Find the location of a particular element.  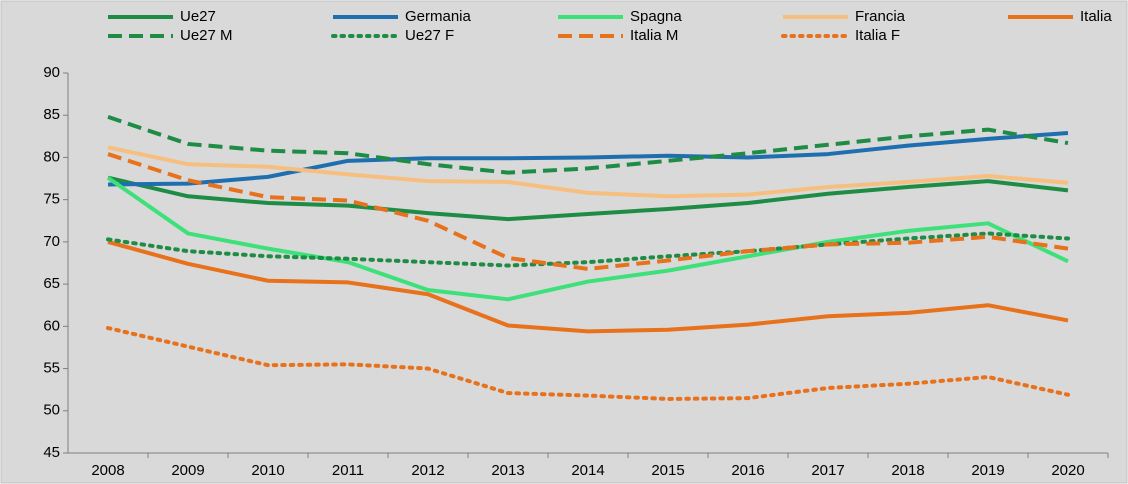

y-tick-label: 45 is located at coordinates (51, 452).